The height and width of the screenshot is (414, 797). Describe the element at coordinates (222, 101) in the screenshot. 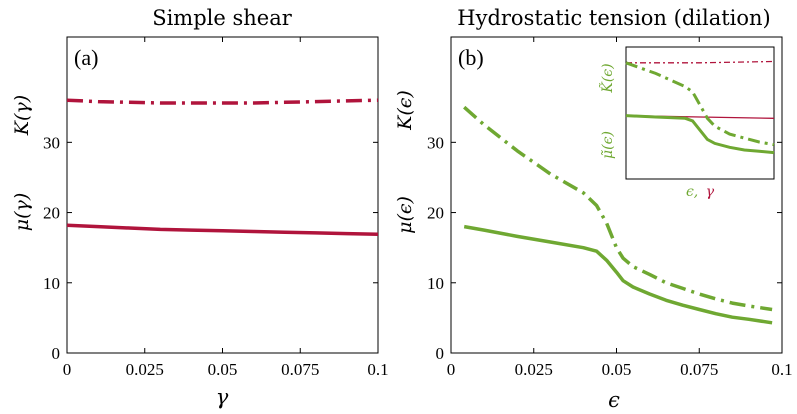

I see `series-line-dashdot` at that location.